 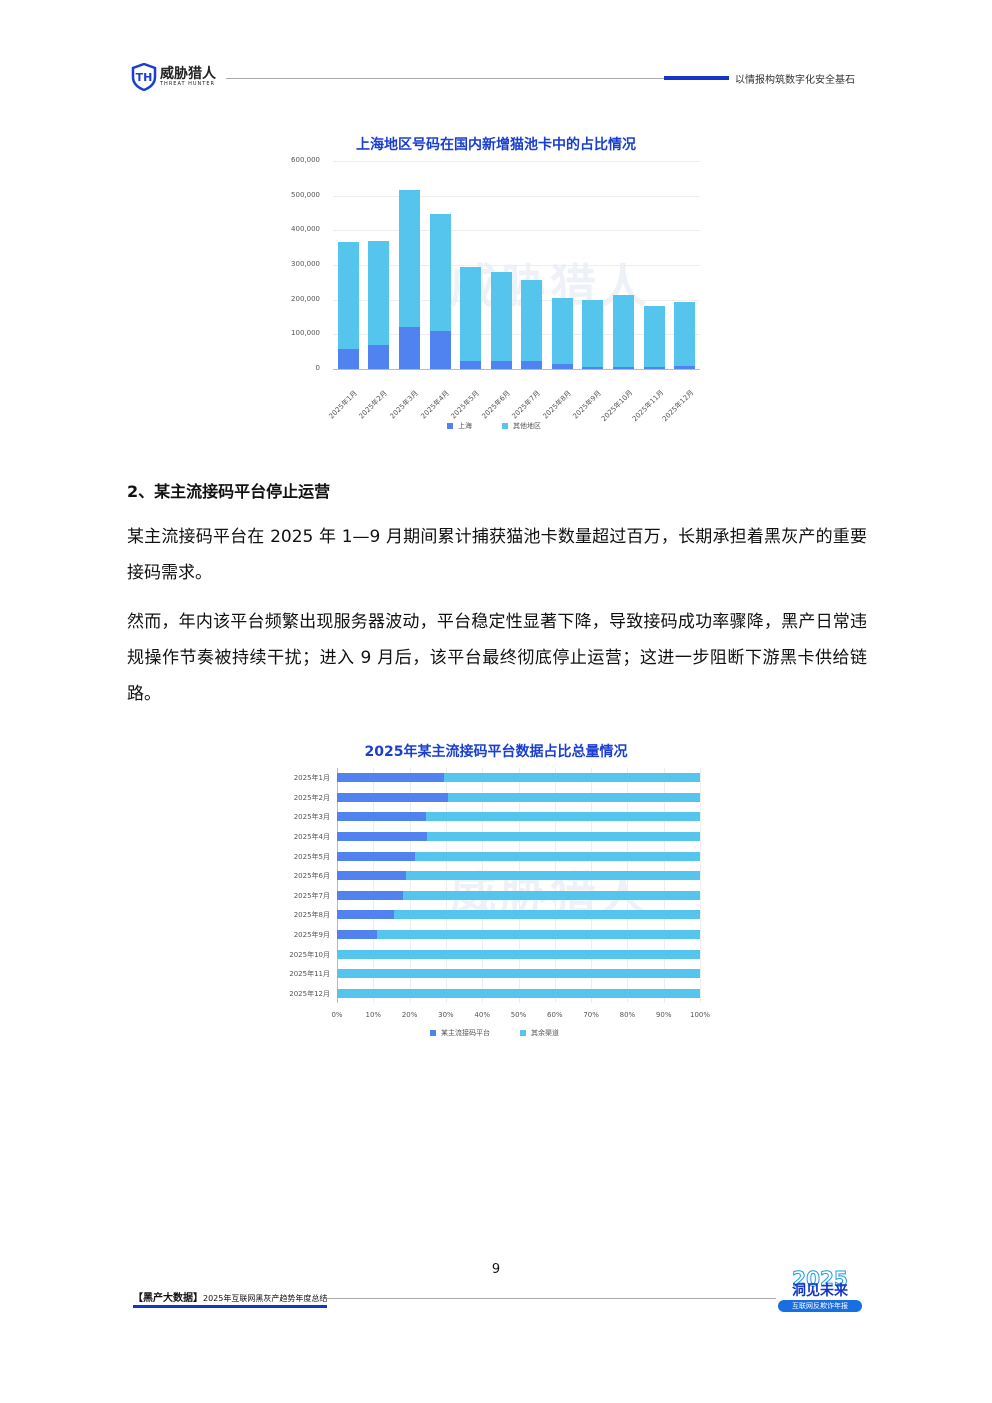 I want to click on x-tick-label: 90%, so click(x=663, y=1015).